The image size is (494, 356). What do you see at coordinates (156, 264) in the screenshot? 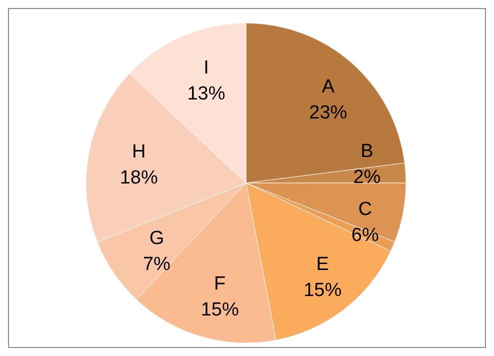
I see `data-label: 7%` at bounding box center [156, 264].